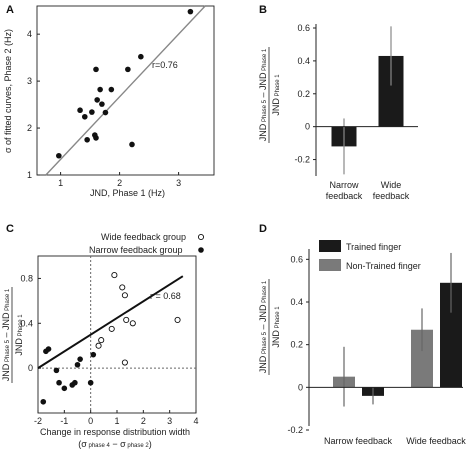 The image size is (474, 452). What do you see at coordinates (263, 229) in the screenshot?
I see `panel-D-letter: D` at bounding box center [263, 229].